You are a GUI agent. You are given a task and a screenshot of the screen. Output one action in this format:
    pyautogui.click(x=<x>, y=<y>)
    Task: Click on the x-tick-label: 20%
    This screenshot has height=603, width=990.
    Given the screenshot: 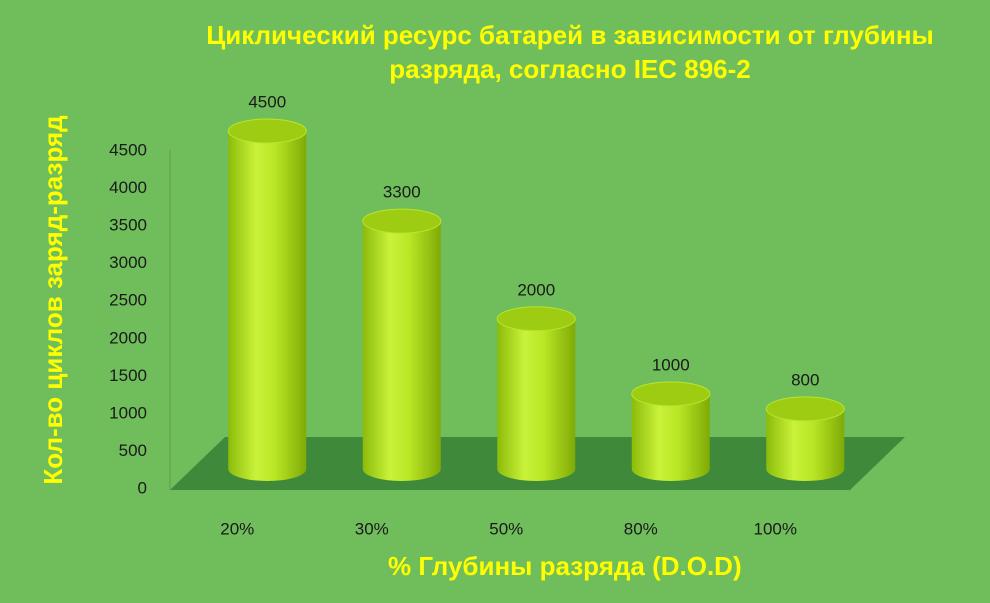 What is the action you would take?
    pyautogui.click(x=237, y=528)
    